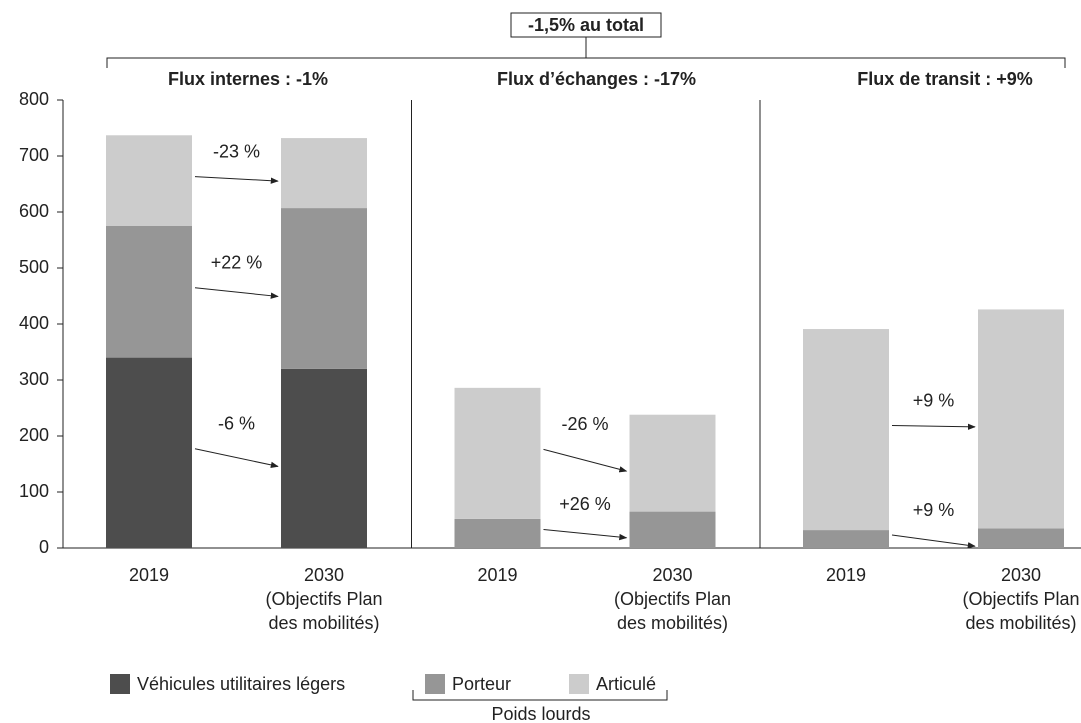 This screenshot has height=723, width=1081. Describe the element at coordinates (34, 435) in the screenshot. I see `y-tick-label: 200` at that location.